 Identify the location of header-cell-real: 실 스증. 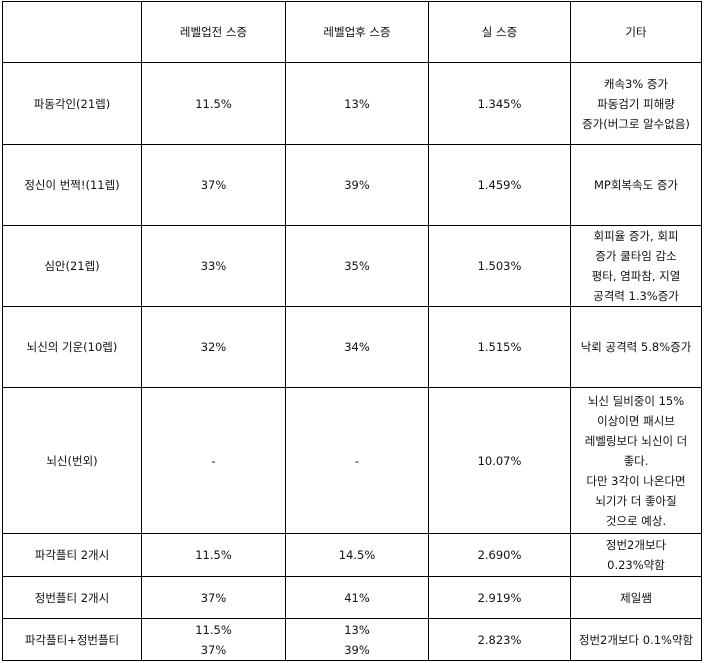
(499, 32).